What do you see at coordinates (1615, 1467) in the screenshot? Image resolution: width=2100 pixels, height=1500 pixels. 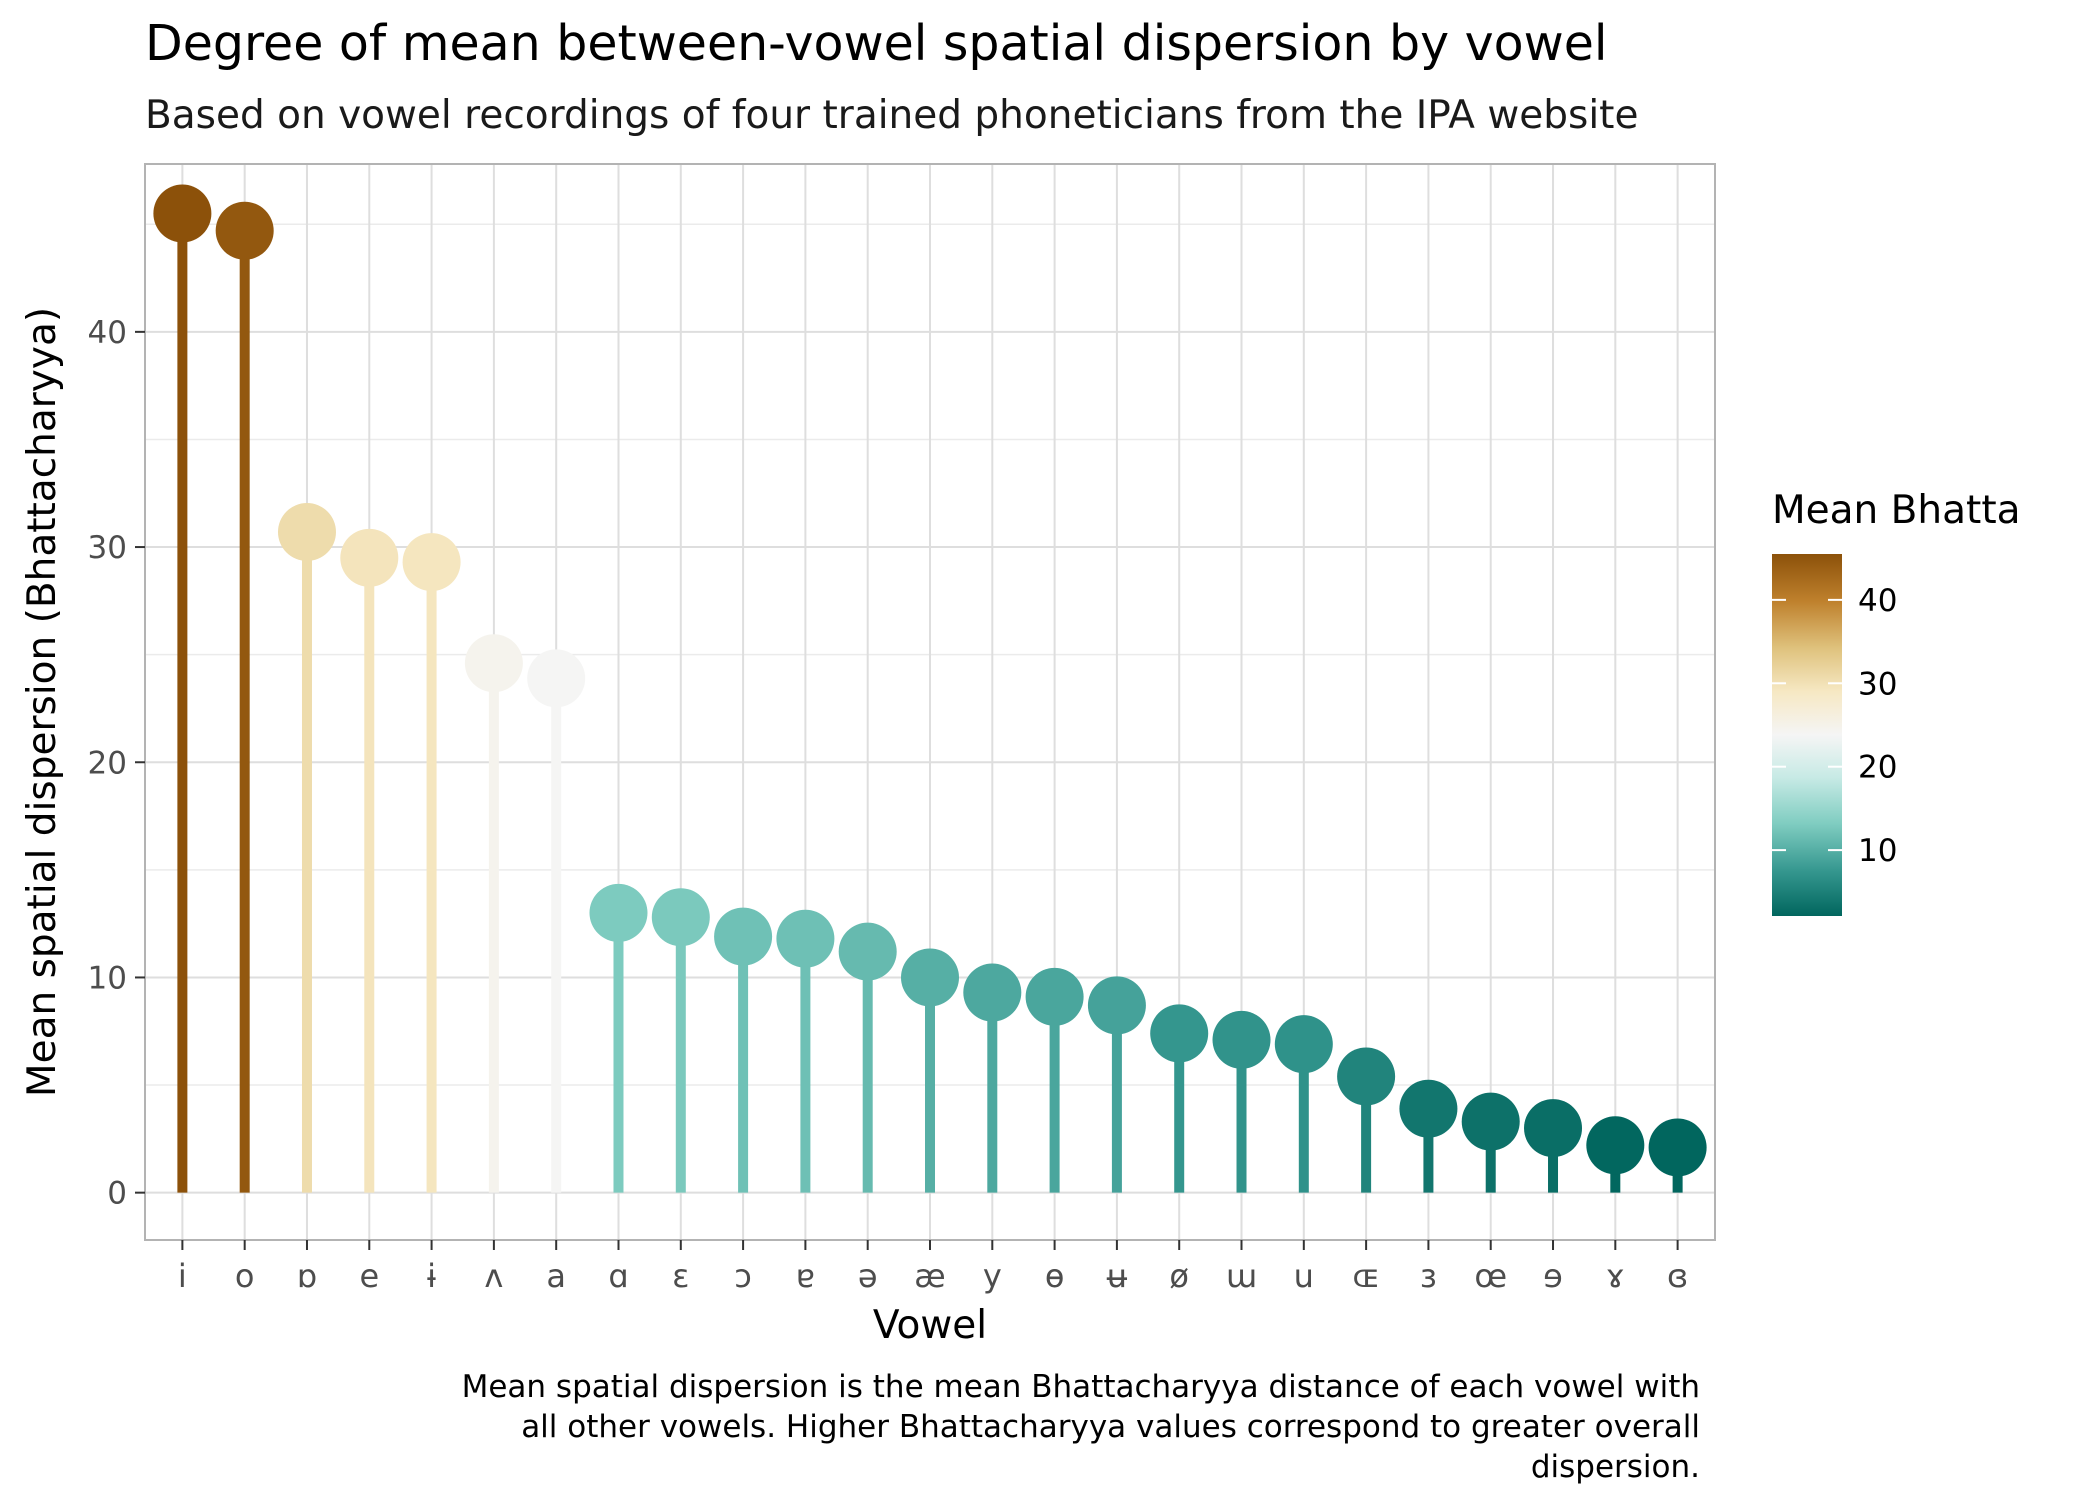 I see `caption-line: dispersion.` at bounding box center [1615, 1467].